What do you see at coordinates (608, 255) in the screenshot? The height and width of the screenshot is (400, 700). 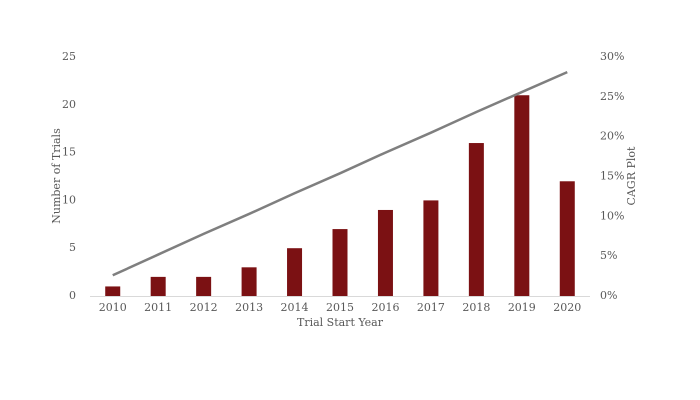 I see `y2-tick-label: 5%` at bounding box center [608, 255].